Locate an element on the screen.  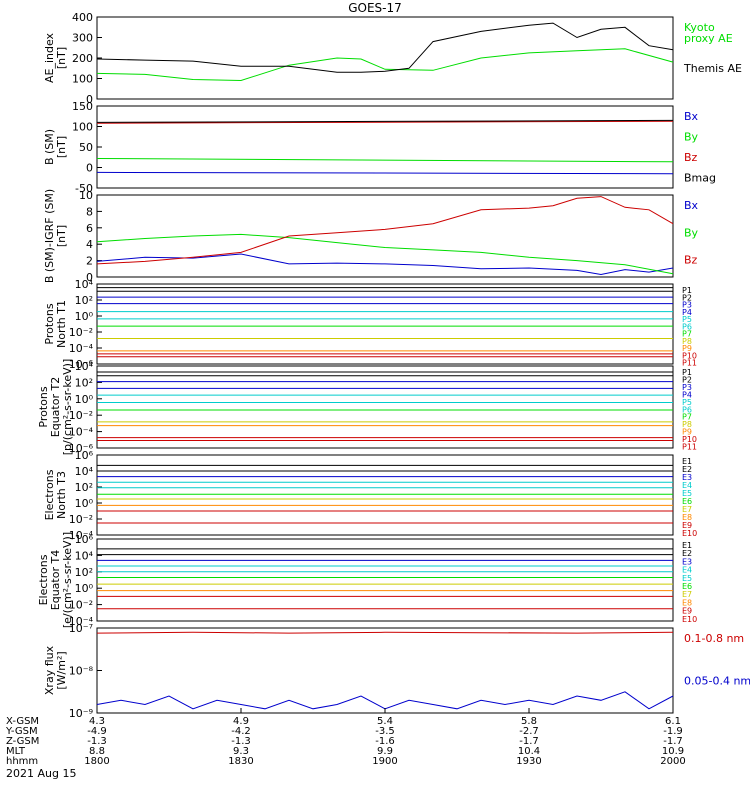
x-tick-value: 6.1 is located at coordinates (673, 721).